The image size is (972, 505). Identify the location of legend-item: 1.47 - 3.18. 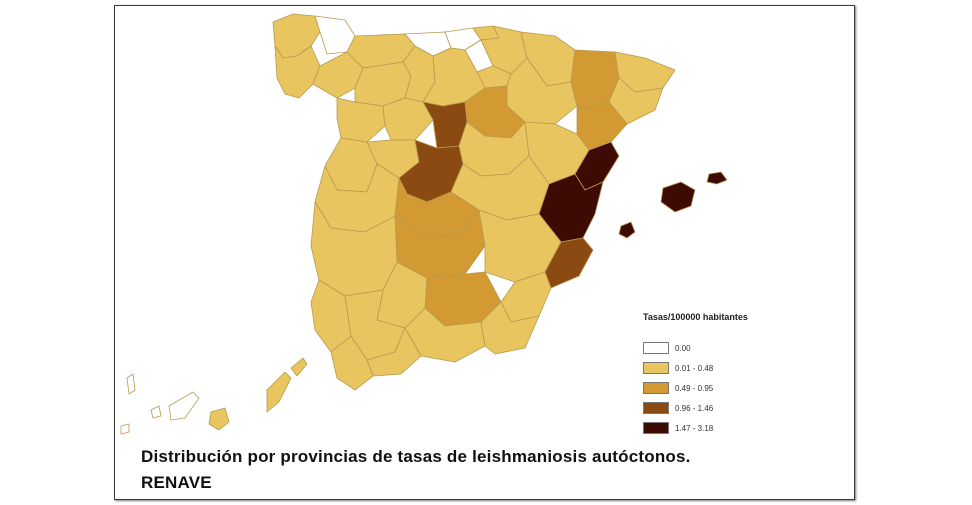
(738, 428).